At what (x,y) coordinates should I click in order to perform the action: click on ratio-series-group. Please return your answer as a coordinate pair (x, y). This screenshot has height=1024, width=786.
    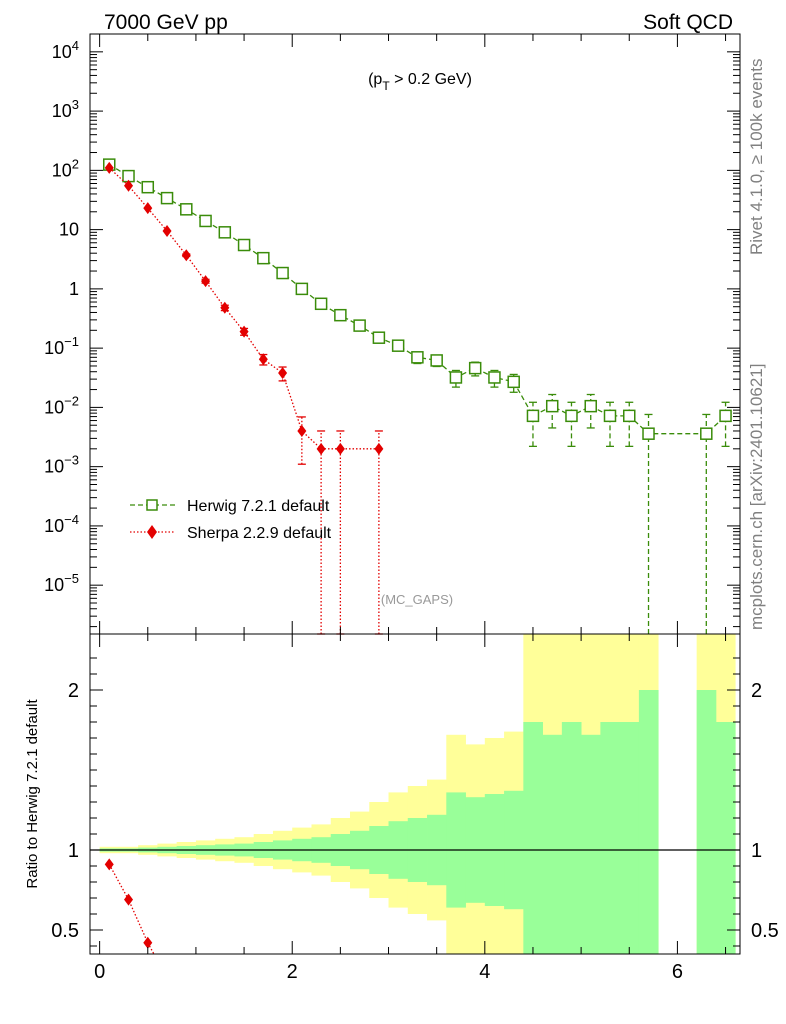
    Looking at the image, I should click on (129, 906).